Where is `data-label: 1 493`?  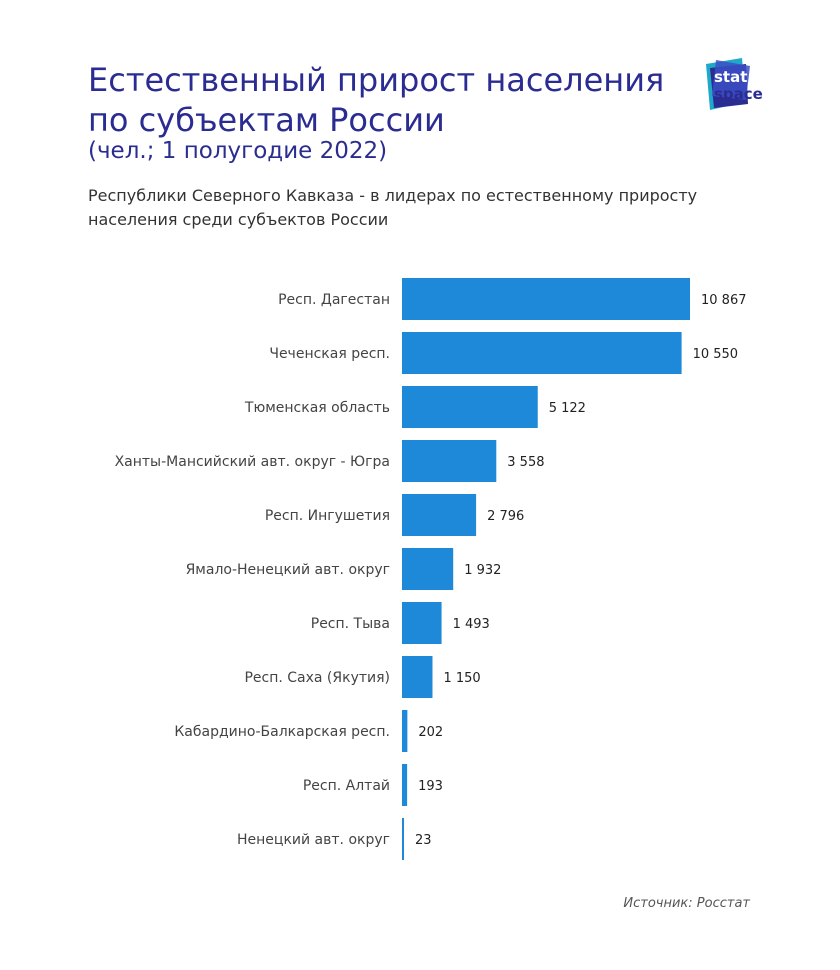
data-label: 1 493 is located at coordinates (471, 624).